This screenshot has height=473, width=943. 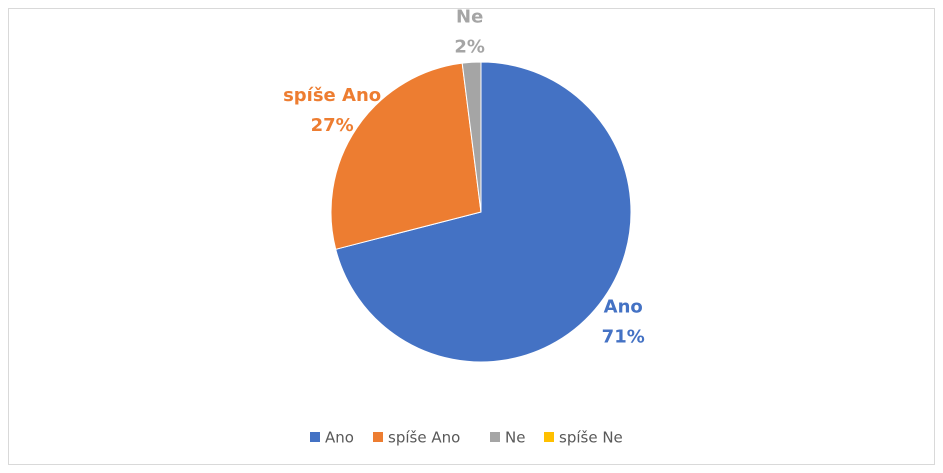 What do you see at coordinates (424, 438) in the screenshot?
I see `legend-label: spíše Ano` at bounding box center [424, 438].